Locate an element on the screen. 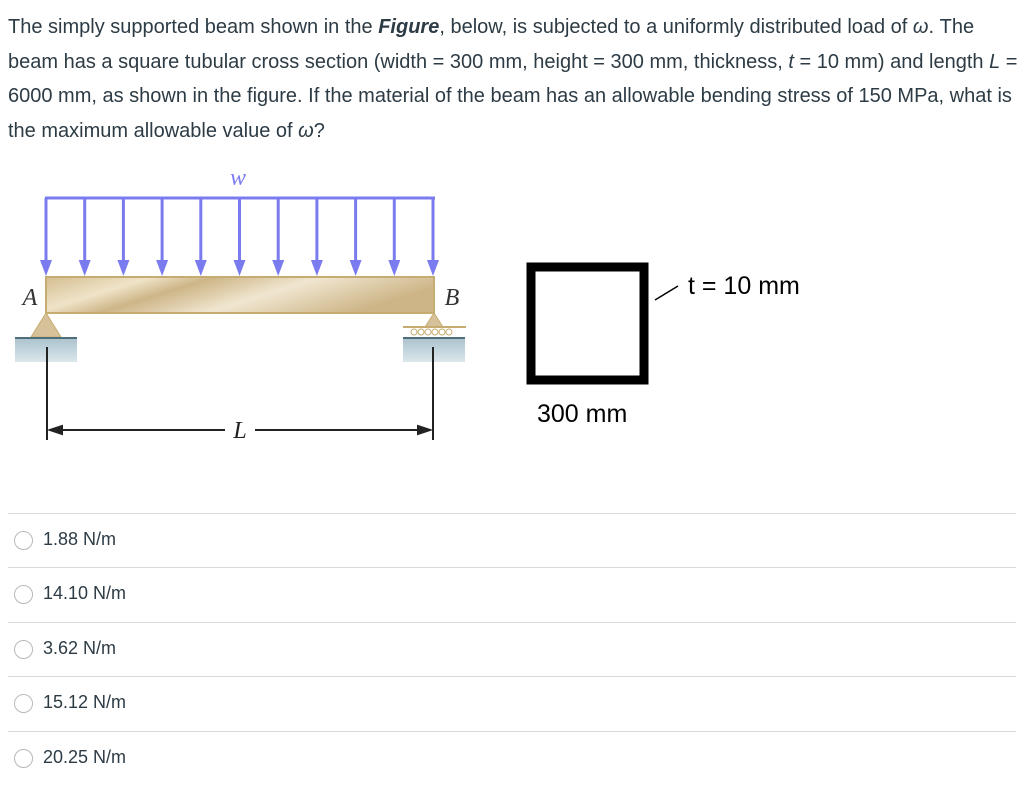 Image resolution: width=1024 pixels, height=789 pixels. option-label: 15.12 N/m is located at coordinates (85, 702).